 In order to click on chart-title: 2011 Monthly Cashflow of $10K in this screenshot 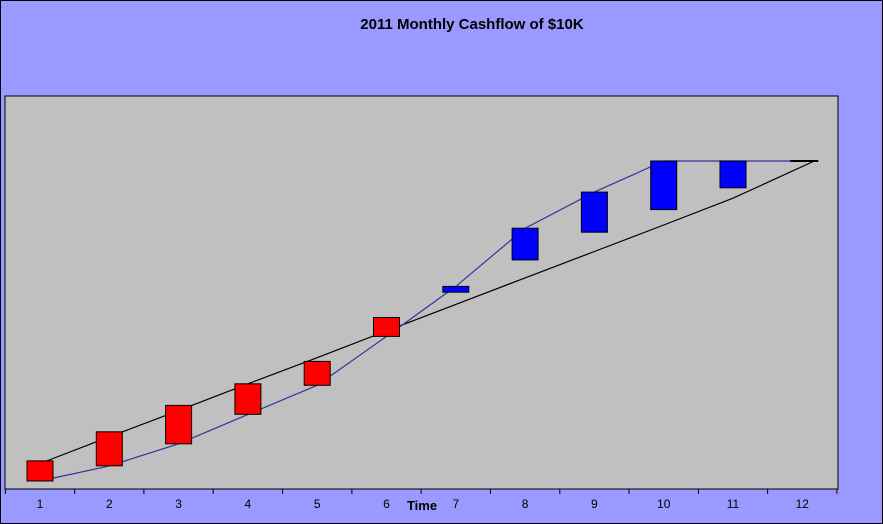, I will do `click(472, 24)`.